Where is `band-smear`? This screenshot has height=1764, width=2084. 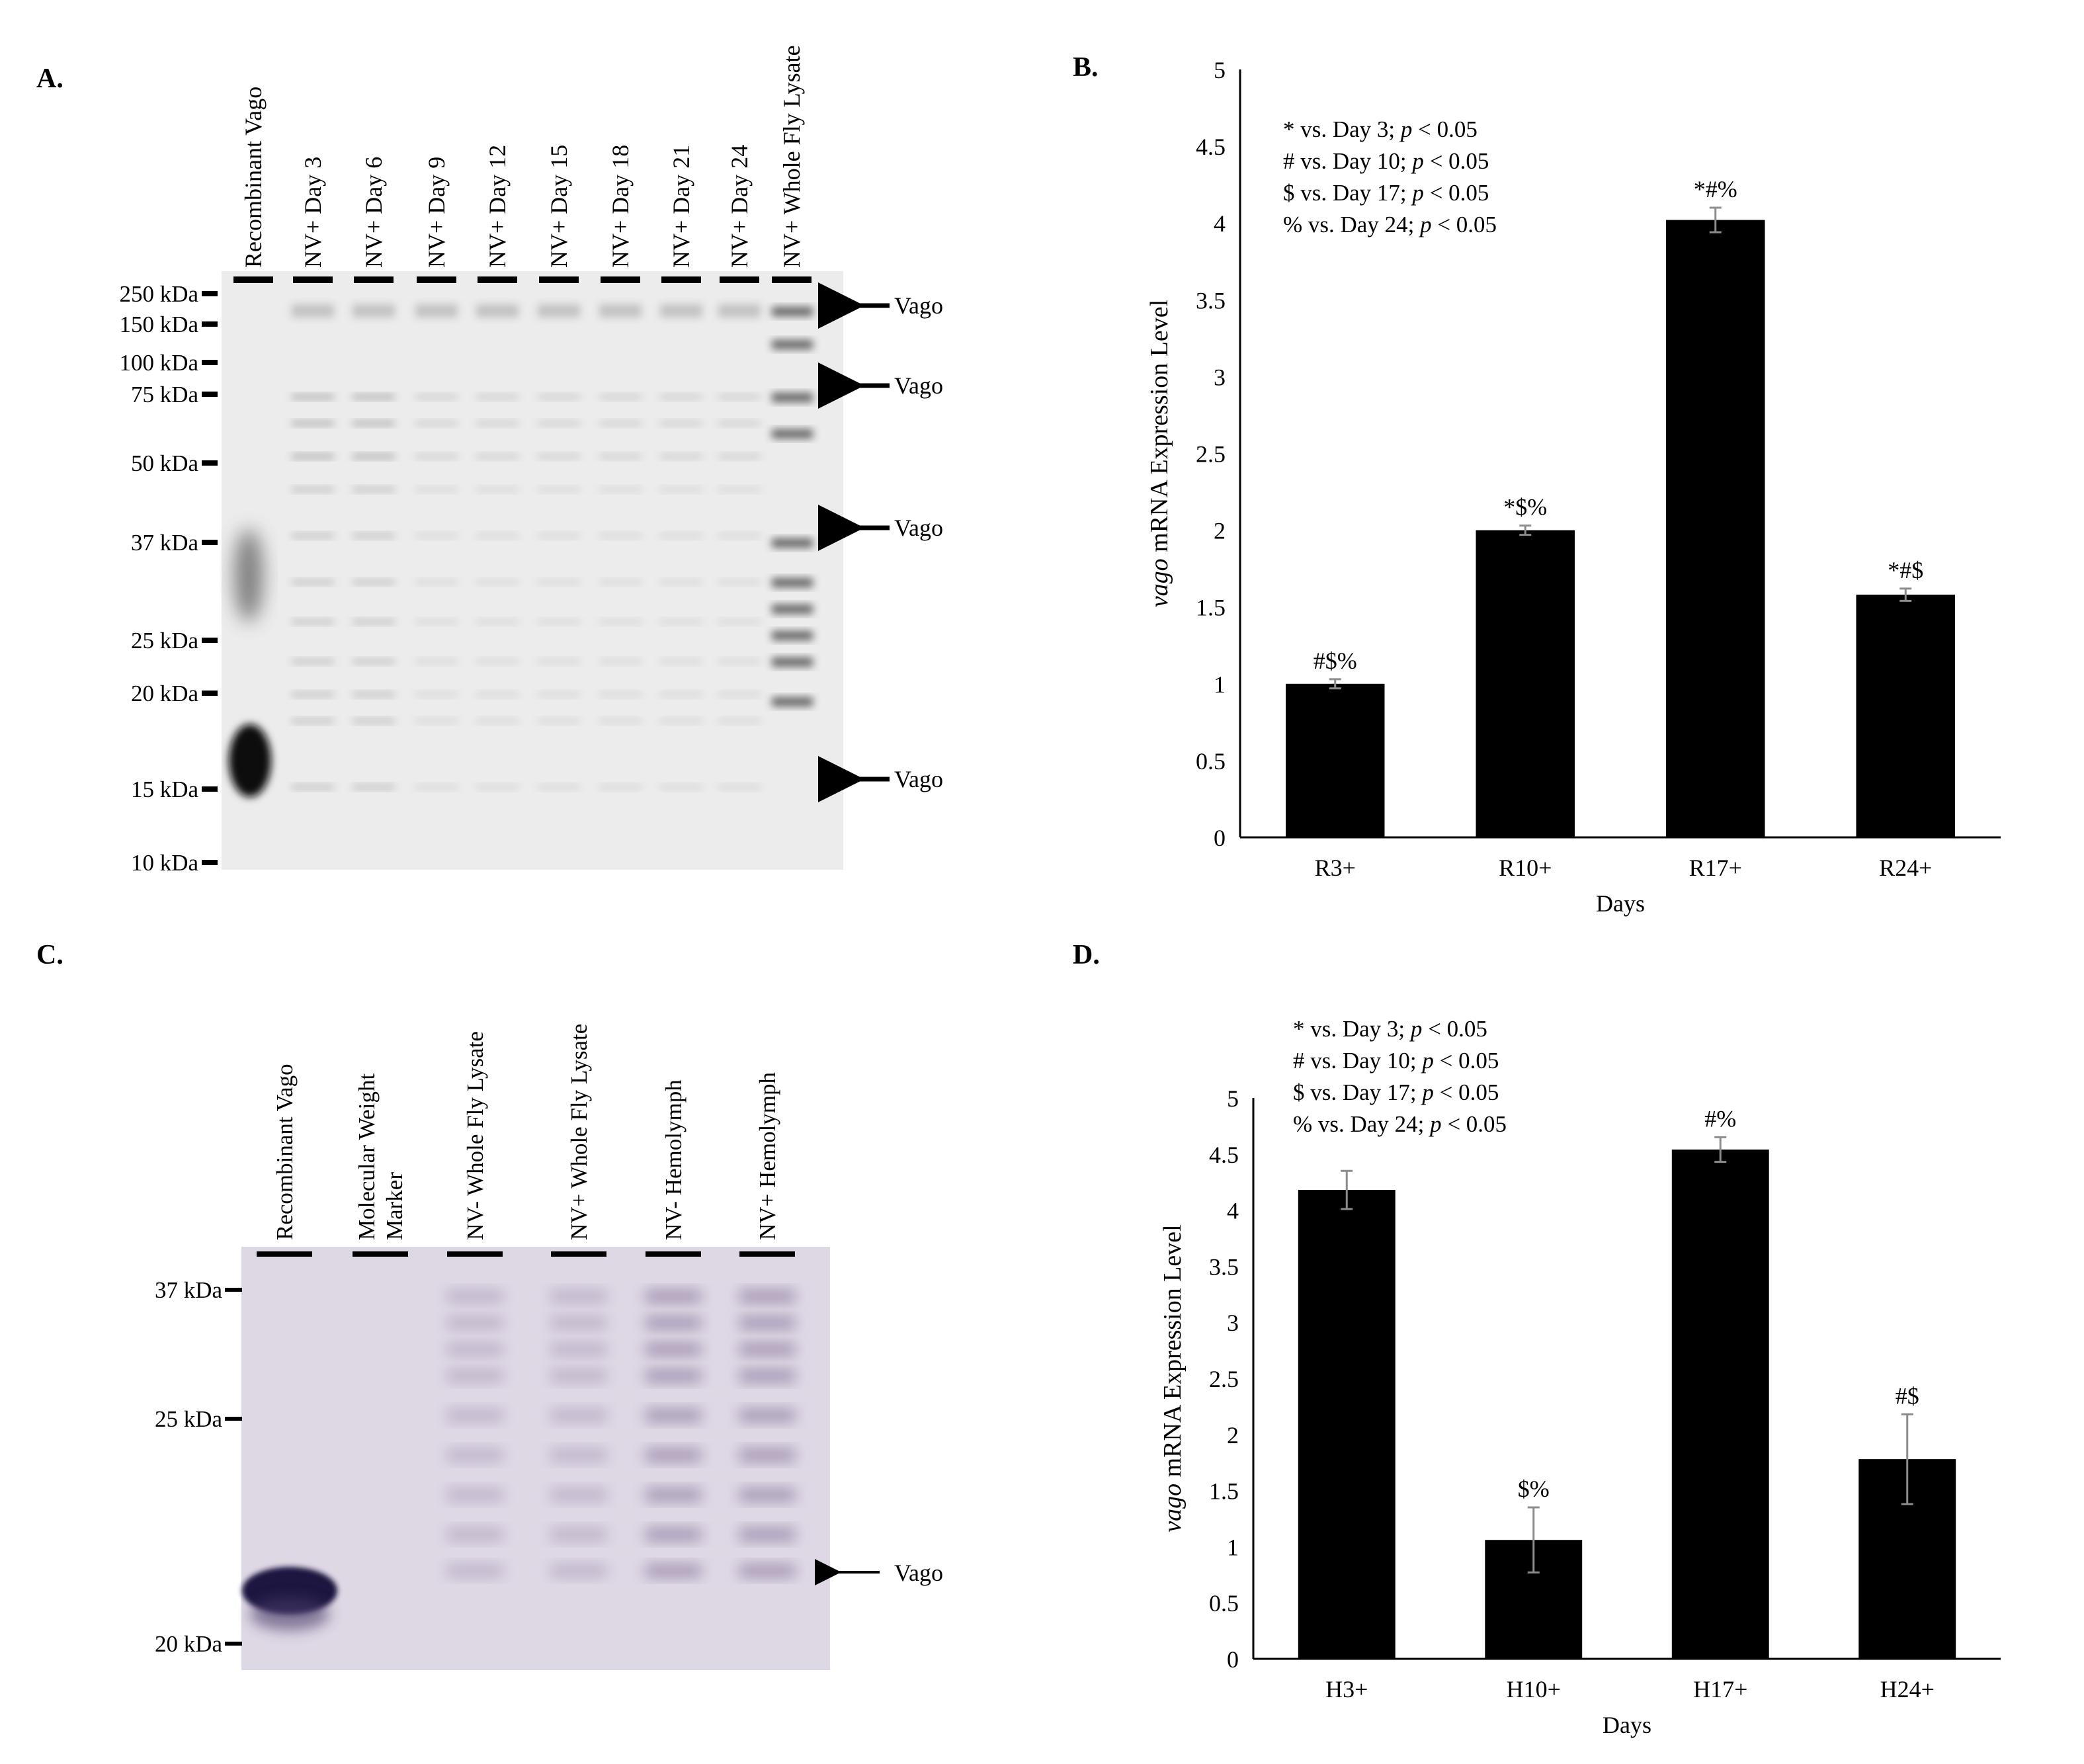
band-smear is located at coordinates (248, 575).